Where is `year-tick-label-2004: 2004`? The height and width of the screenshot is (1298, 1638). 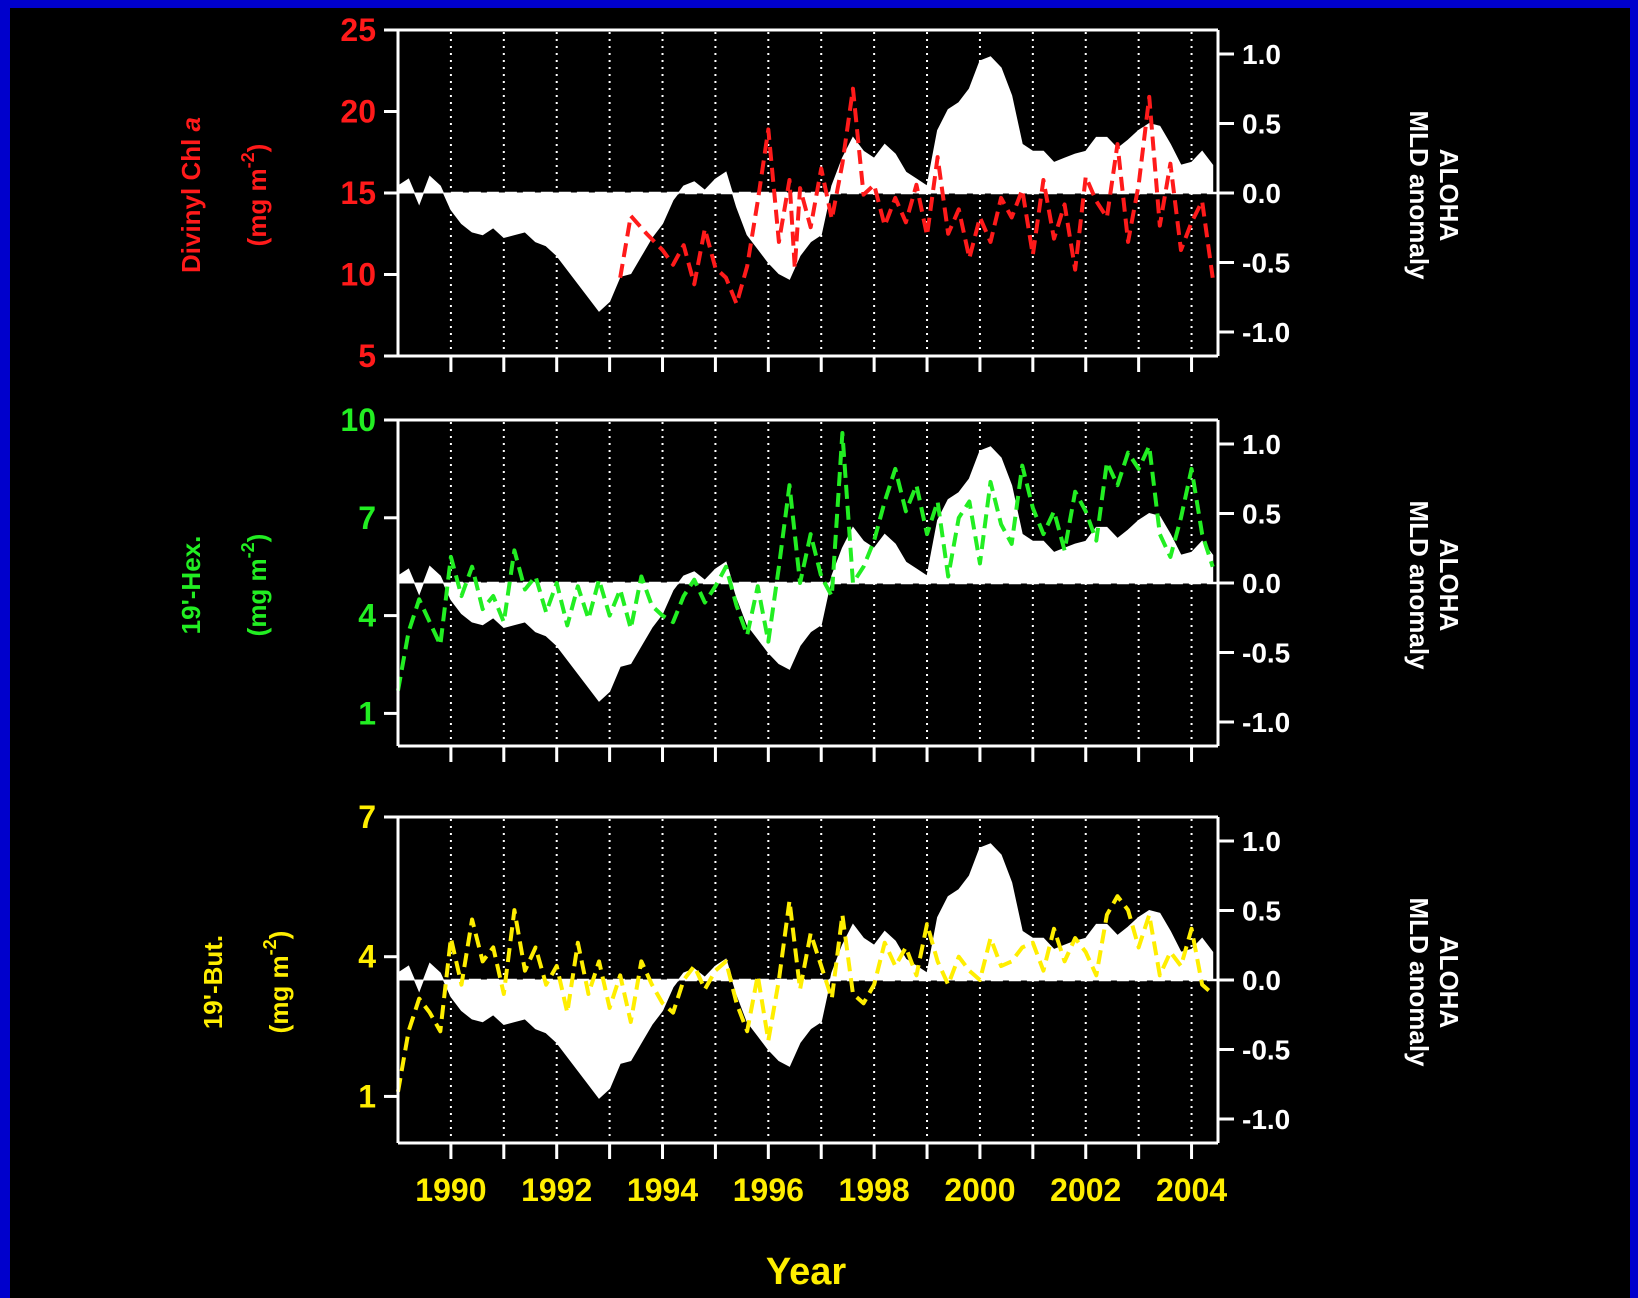 year-tick-label-2004: 2004 is located at coordinates (1191, 1190).